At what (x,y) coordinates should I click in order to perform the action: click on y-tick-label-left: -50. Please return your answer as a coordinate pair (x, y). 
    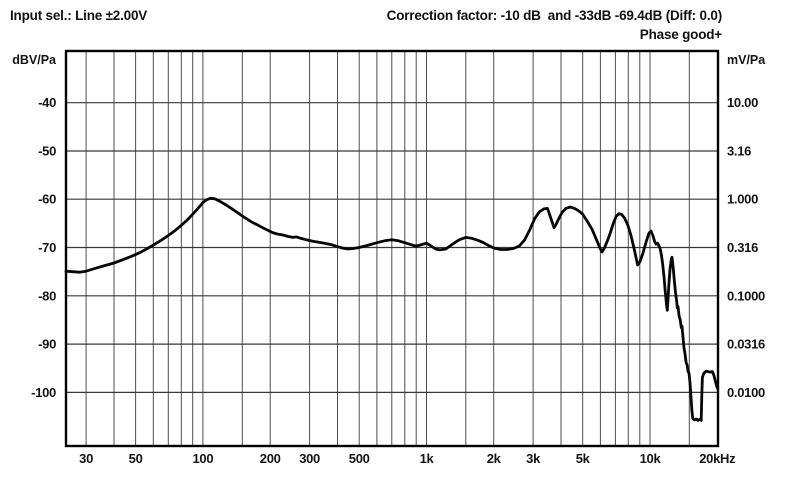
    Looking at the image, I should click on (47, 151).